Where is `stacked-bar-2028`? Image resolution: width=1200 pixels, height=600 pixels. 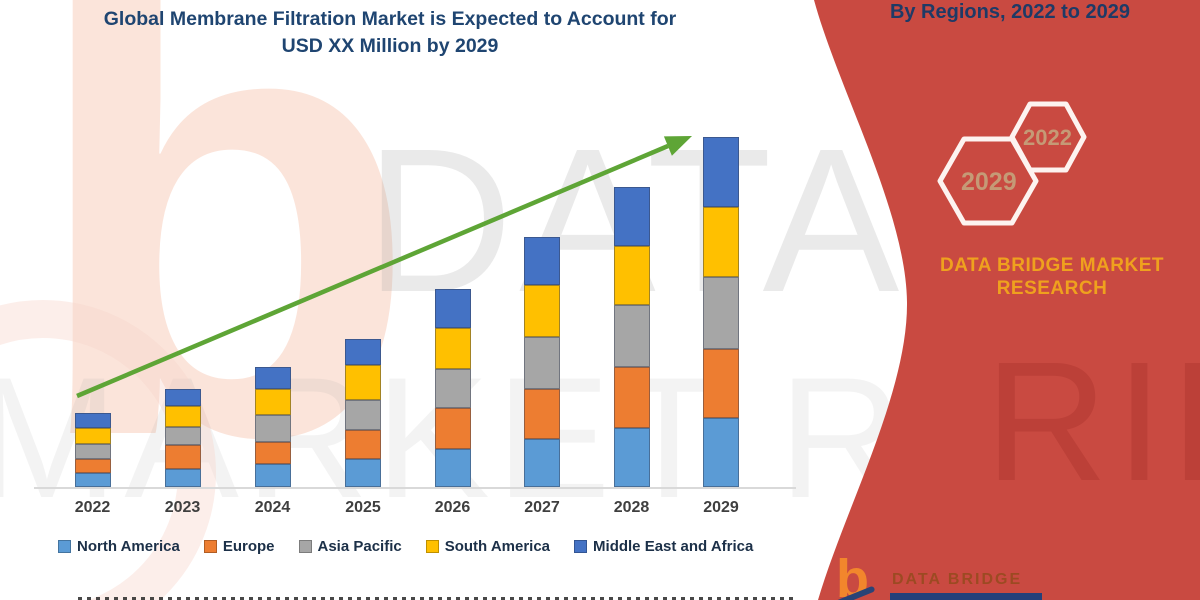 stacked-bar-2028 is located at coordinates (631, 337).